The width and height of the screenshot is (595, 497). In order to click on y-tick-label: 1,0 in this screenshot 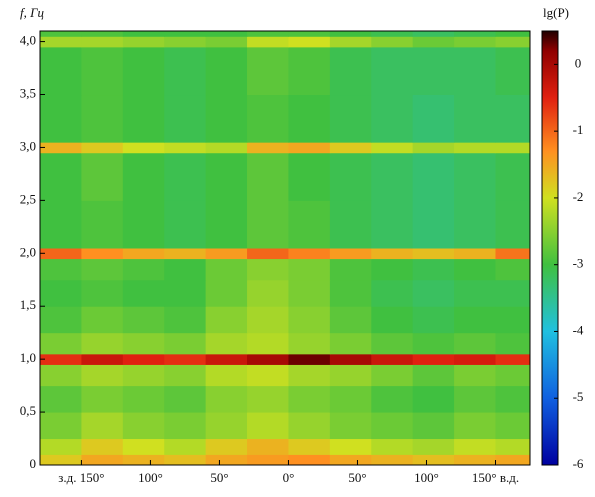, I will do `click(28, 357)`.